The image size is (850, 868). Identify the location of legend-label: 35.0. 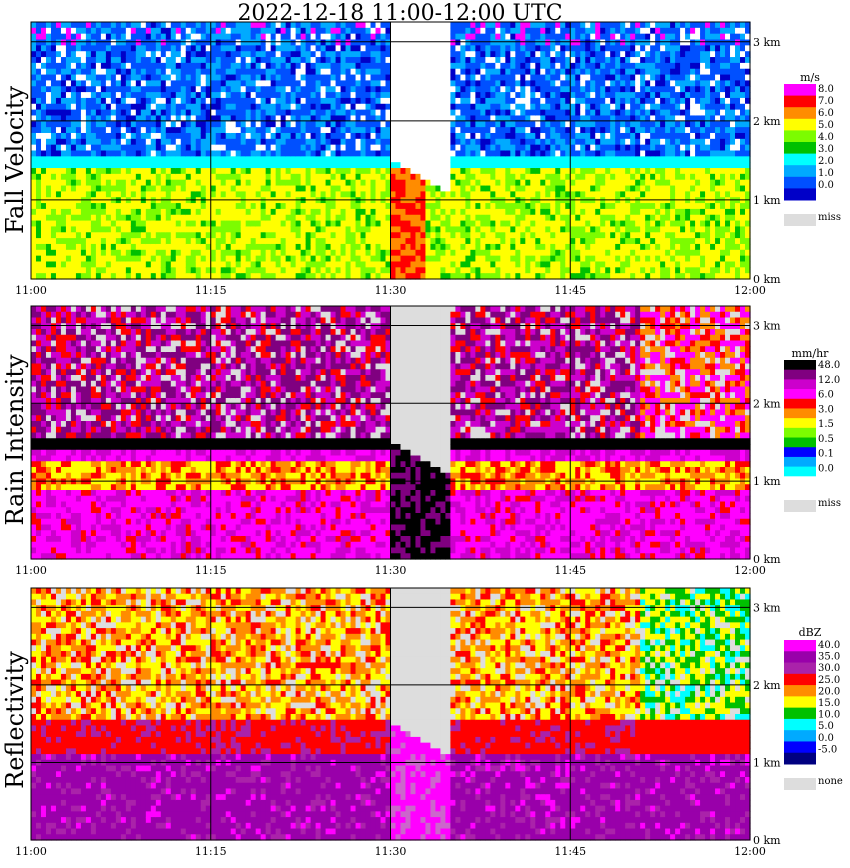
(829, 657).